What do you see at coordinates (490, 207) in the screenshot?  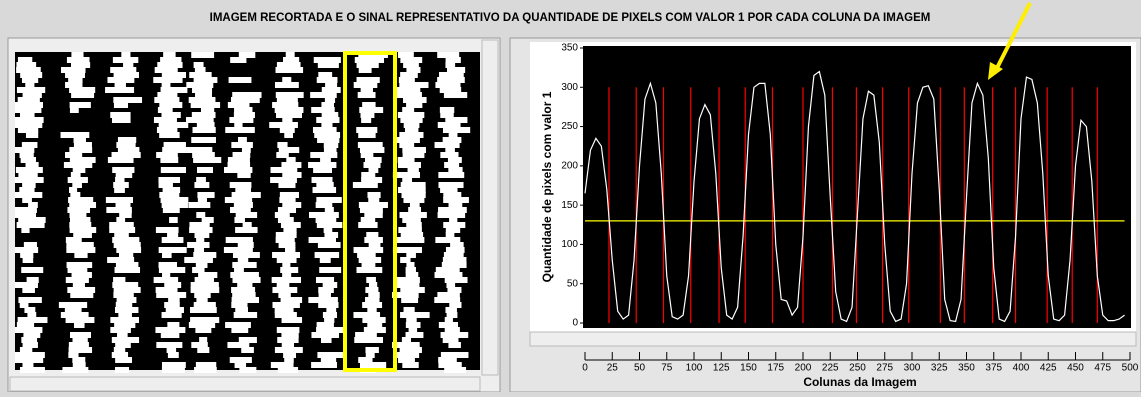 I see `v-scrollbar` at bounding box center [490, 207].